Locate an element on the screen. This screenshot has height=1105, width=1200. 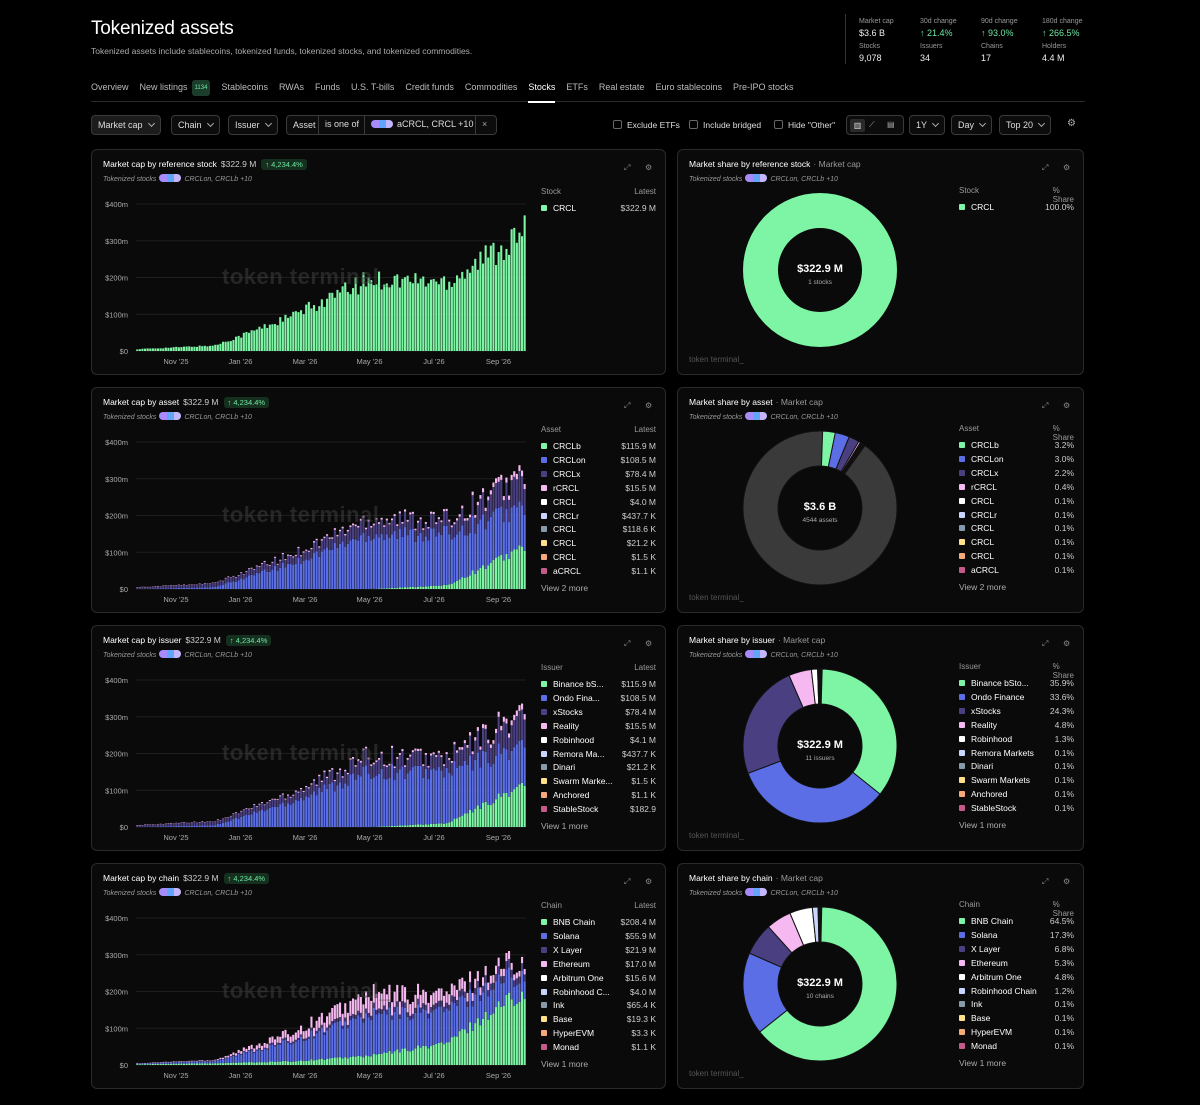
legend-item: CRCL $118.6 K is located at coordinates (598, 529).